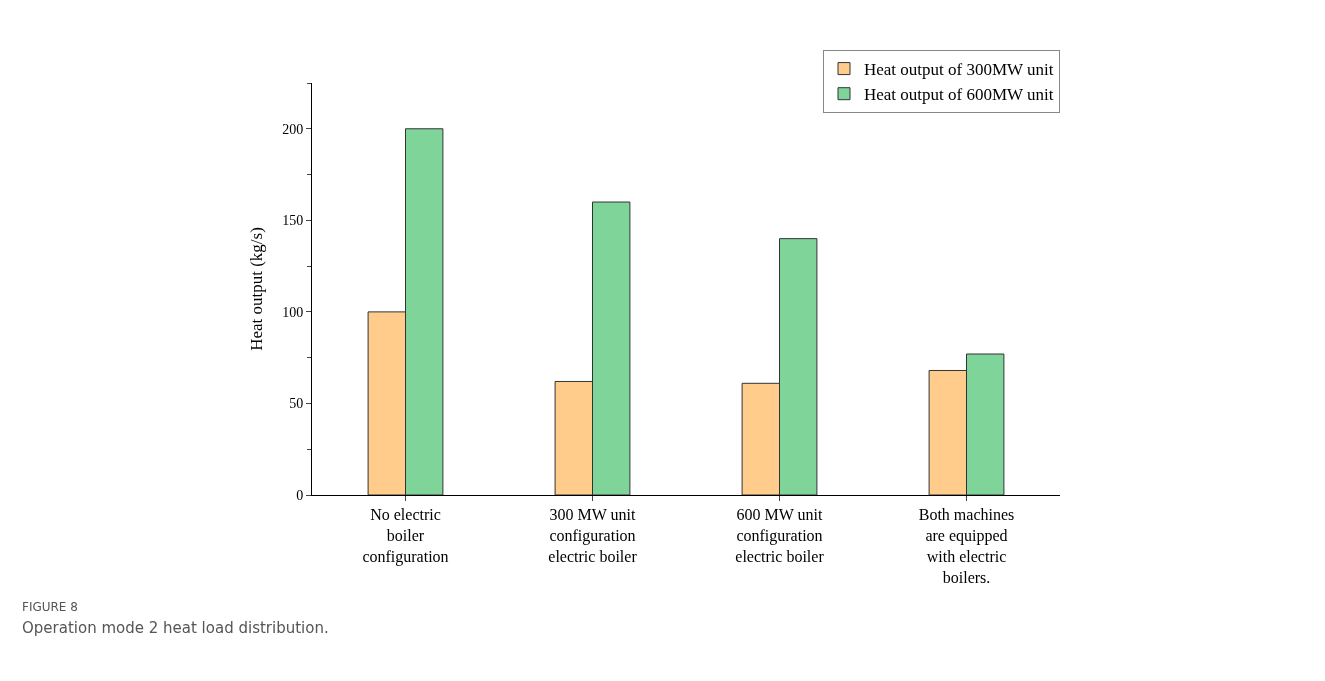 This screenshot has height=681, width=1325. Describe the element at coordinates (175, 628) in the screenshot. I see `text: Operation mode 2 heat load distribution.` at that location.